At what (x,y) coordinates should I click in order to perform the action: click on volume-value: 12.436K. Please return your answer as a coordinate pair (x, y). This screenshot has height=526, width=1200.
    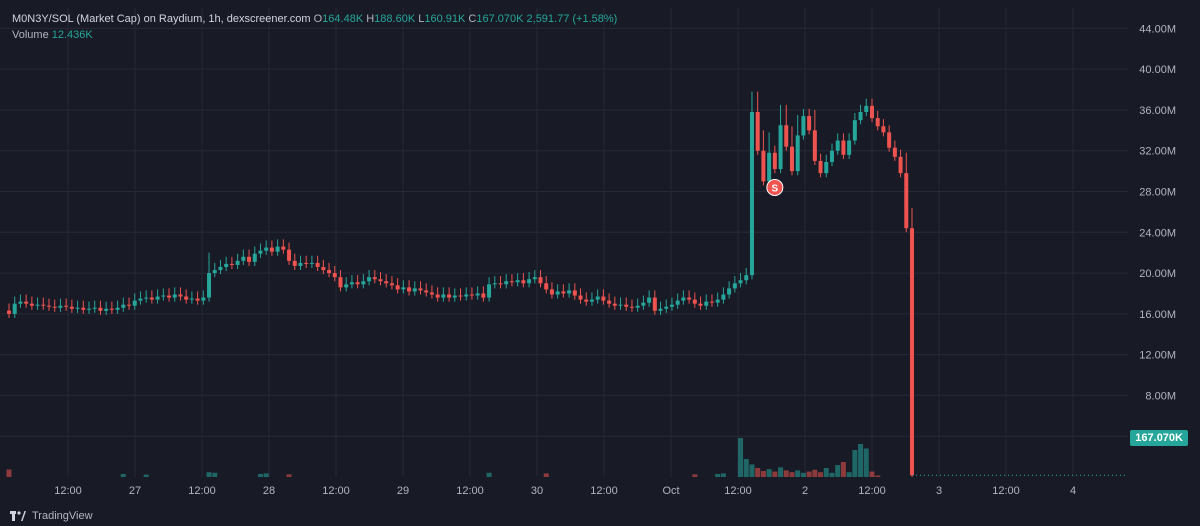
    Looking at the image, I should click on (72, 35).